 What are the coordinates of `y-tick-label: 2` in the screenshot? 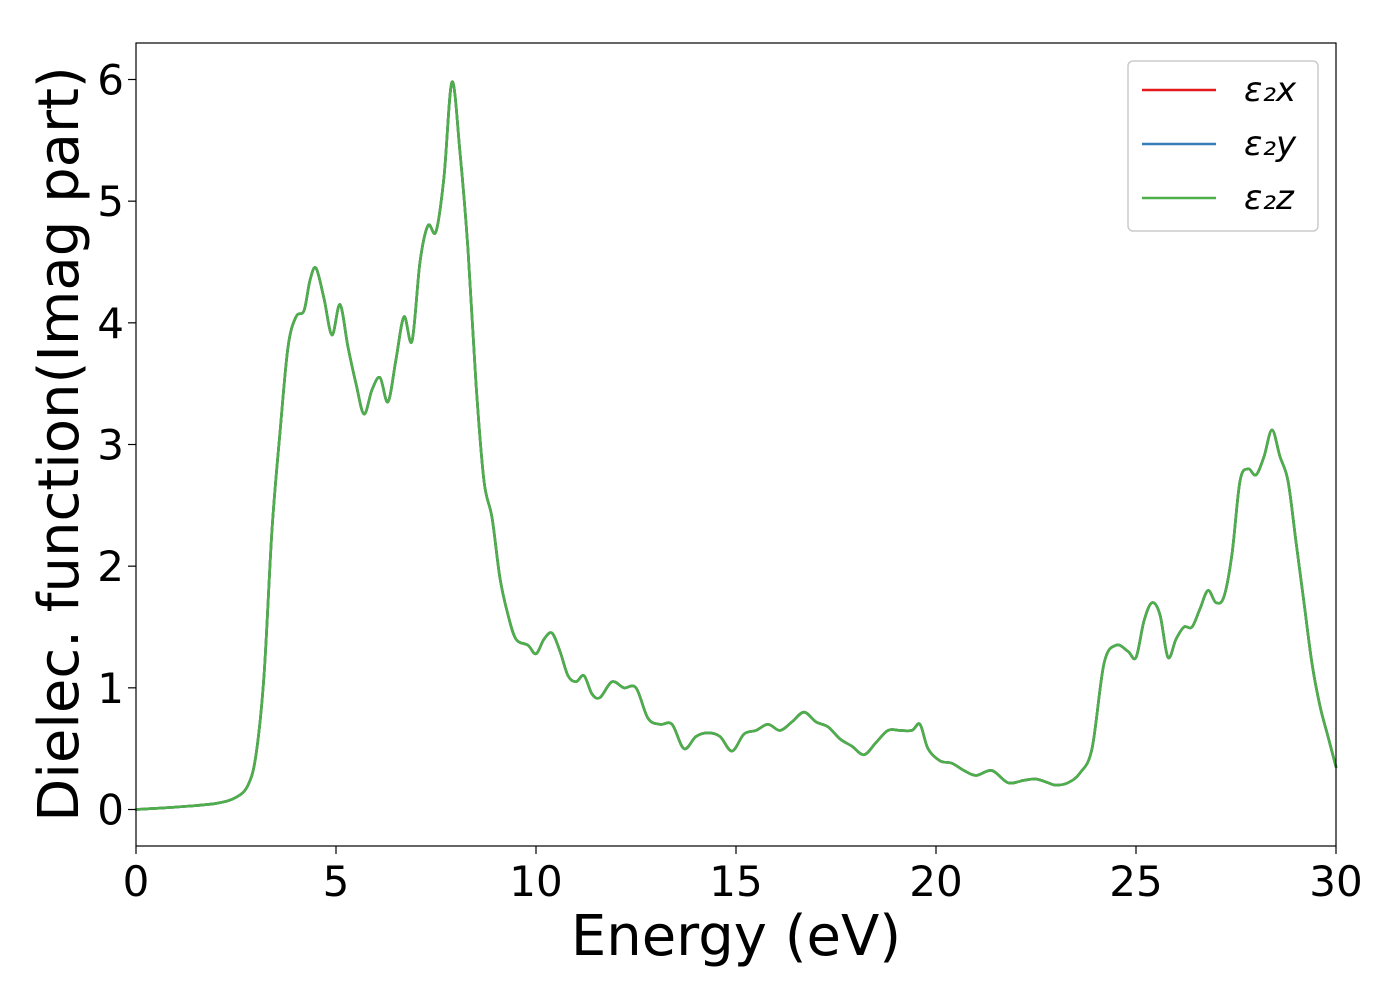 It's located at (110, 566).